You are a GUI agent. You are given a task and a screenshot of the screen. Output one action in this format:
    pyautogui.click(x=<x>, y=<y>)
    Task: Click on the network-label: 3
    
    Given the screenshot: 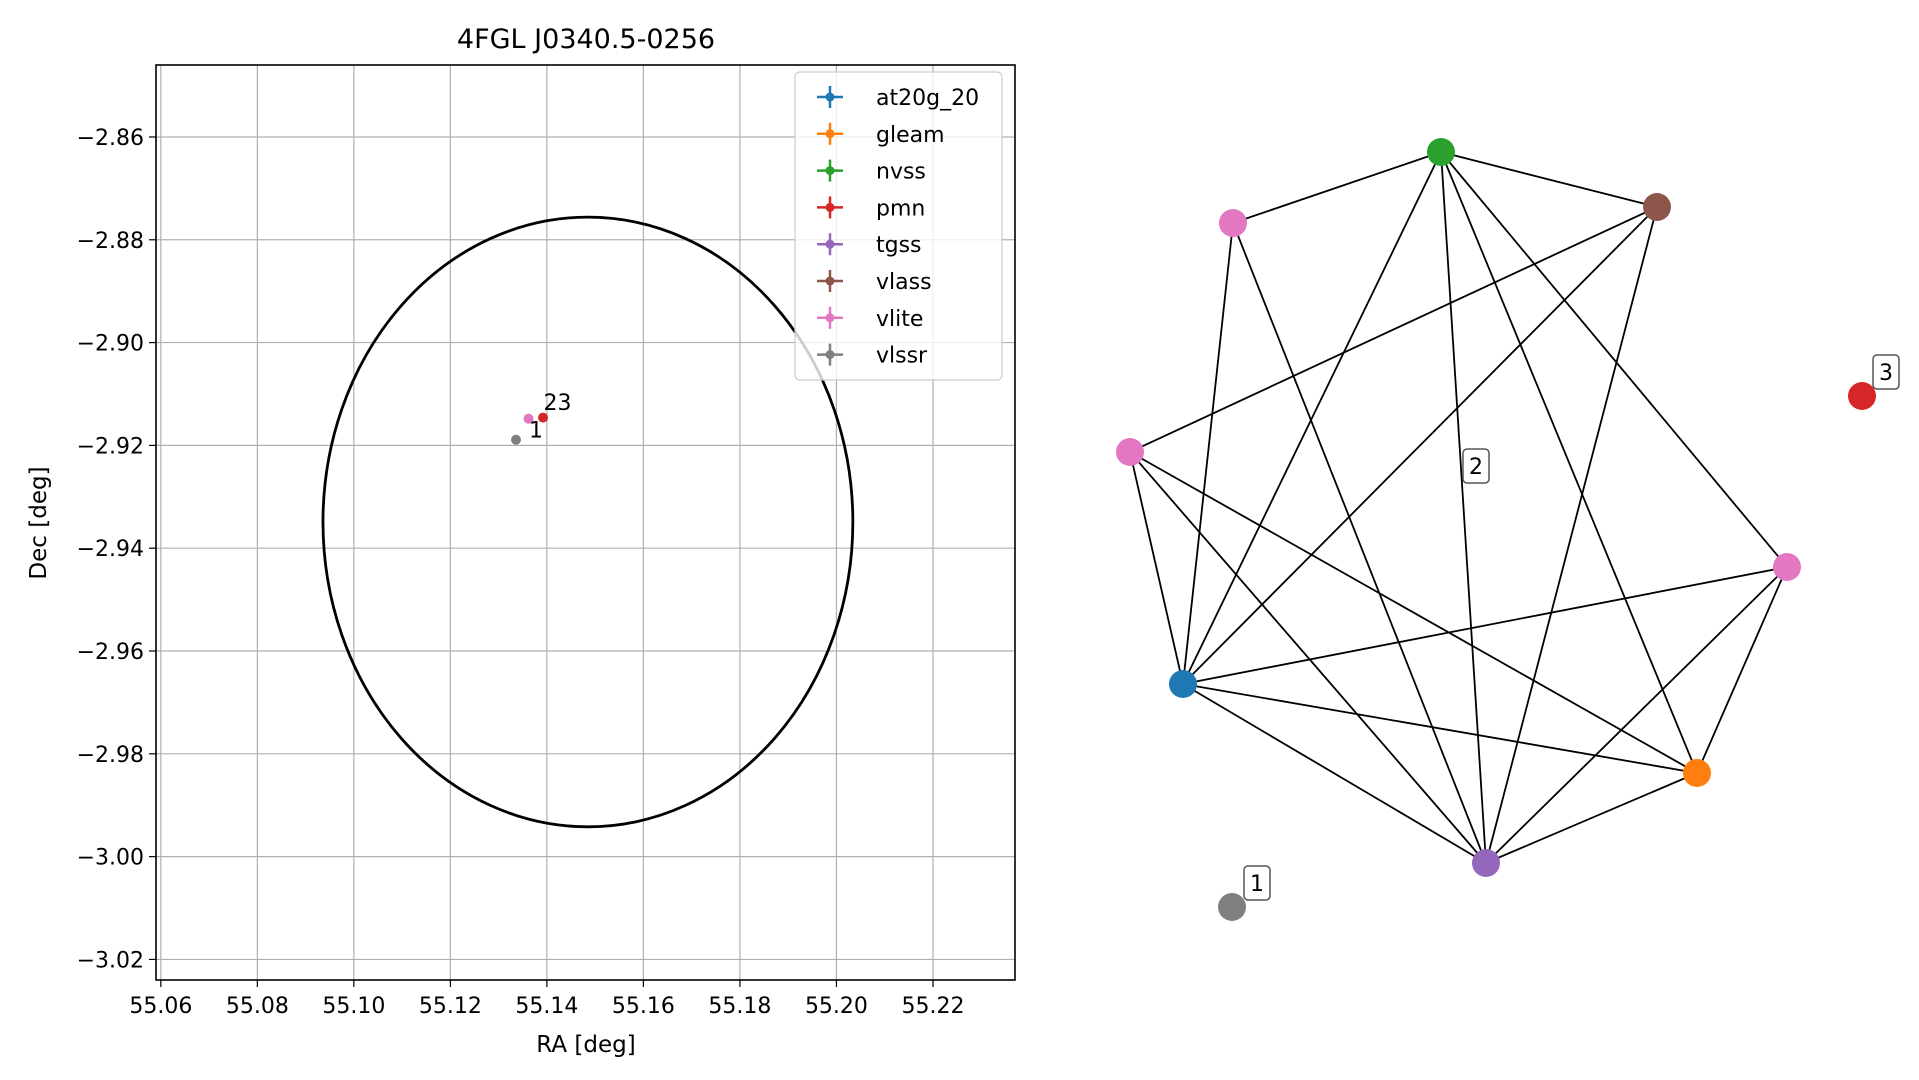 What is the action you would take?
    pyautogui.click(x=1886, y=373)
    